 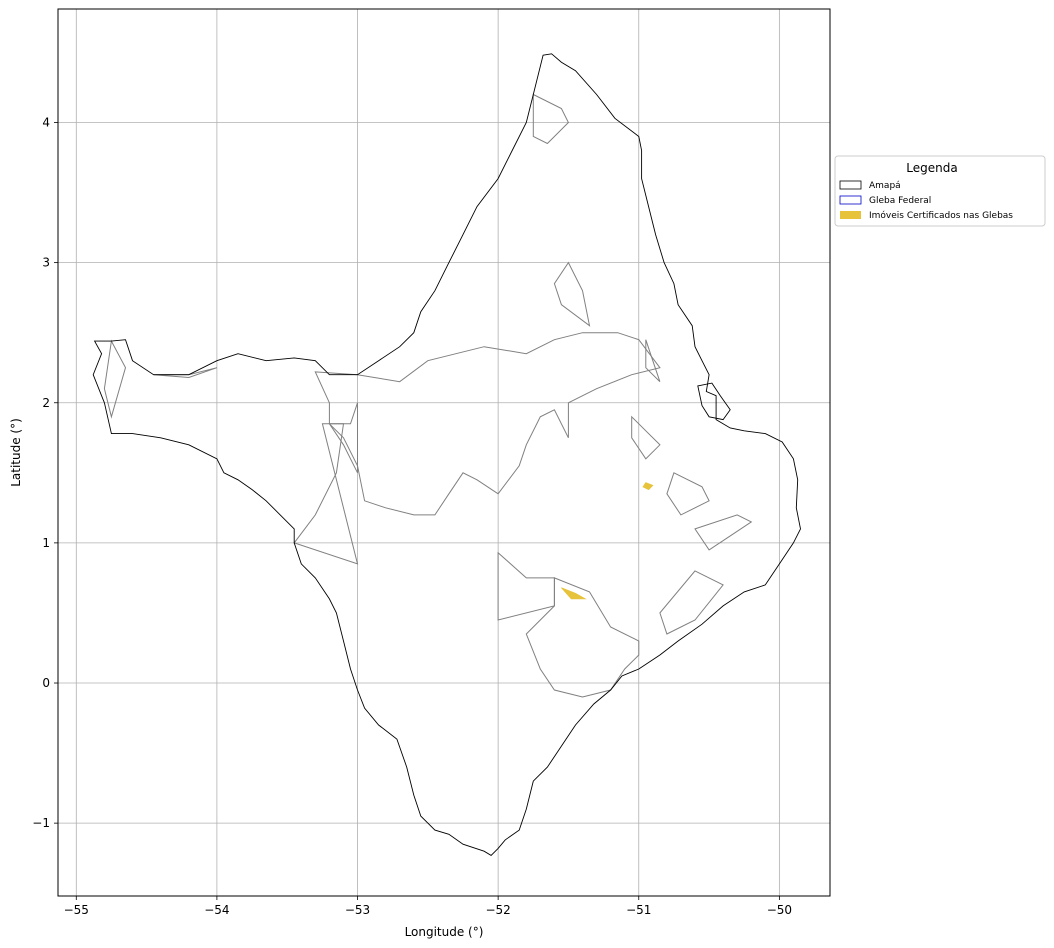 I want to click on imoveis-layer, so click(x=607, y=541).